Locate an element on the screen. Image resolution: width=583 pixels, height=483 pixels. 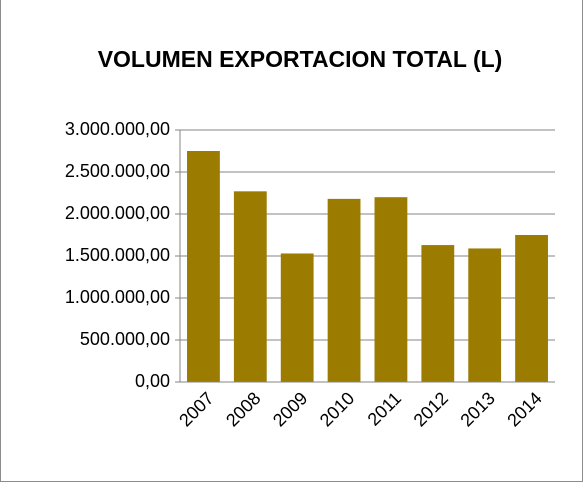
y-tick-label: 3.000.000,00 is located at coordinates (117, 129).